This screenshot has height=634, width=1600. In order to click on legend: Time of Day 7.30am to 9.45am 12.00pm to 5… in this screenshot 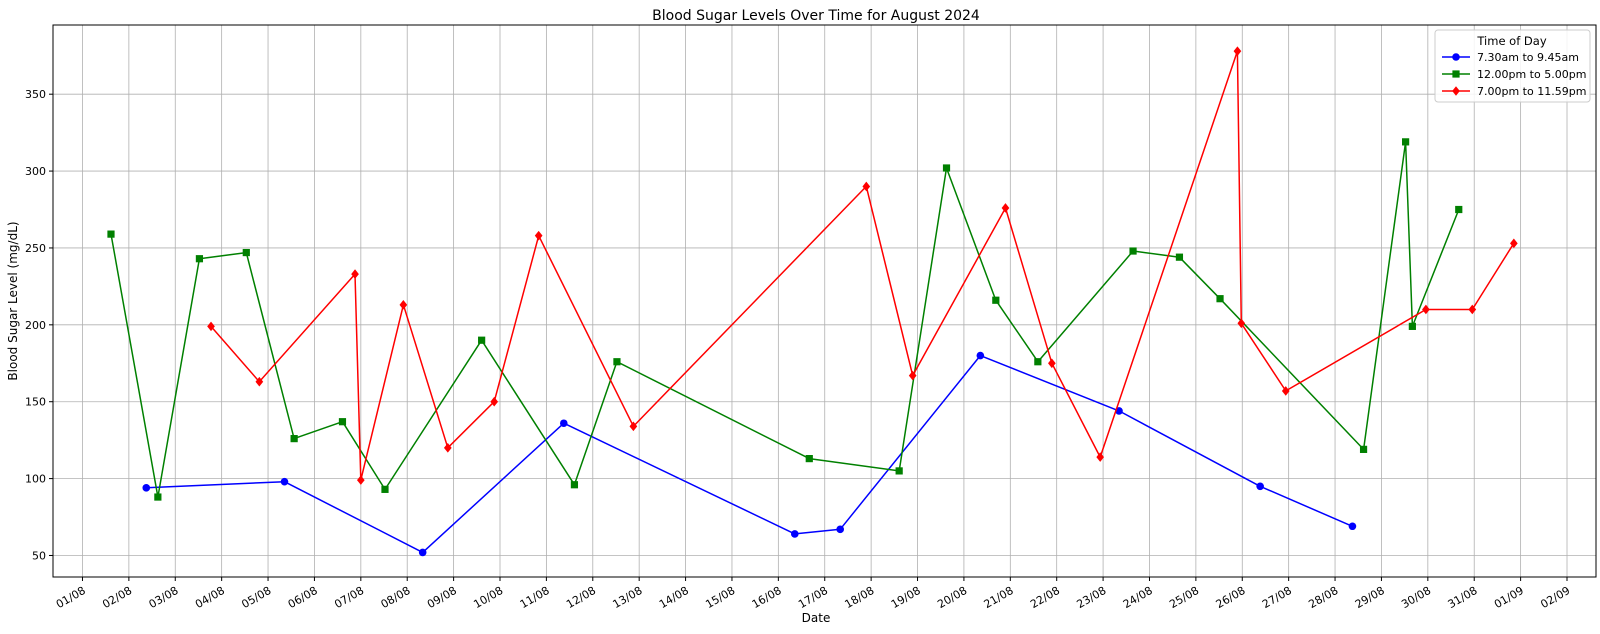, I will do `click(1512, 66)`.